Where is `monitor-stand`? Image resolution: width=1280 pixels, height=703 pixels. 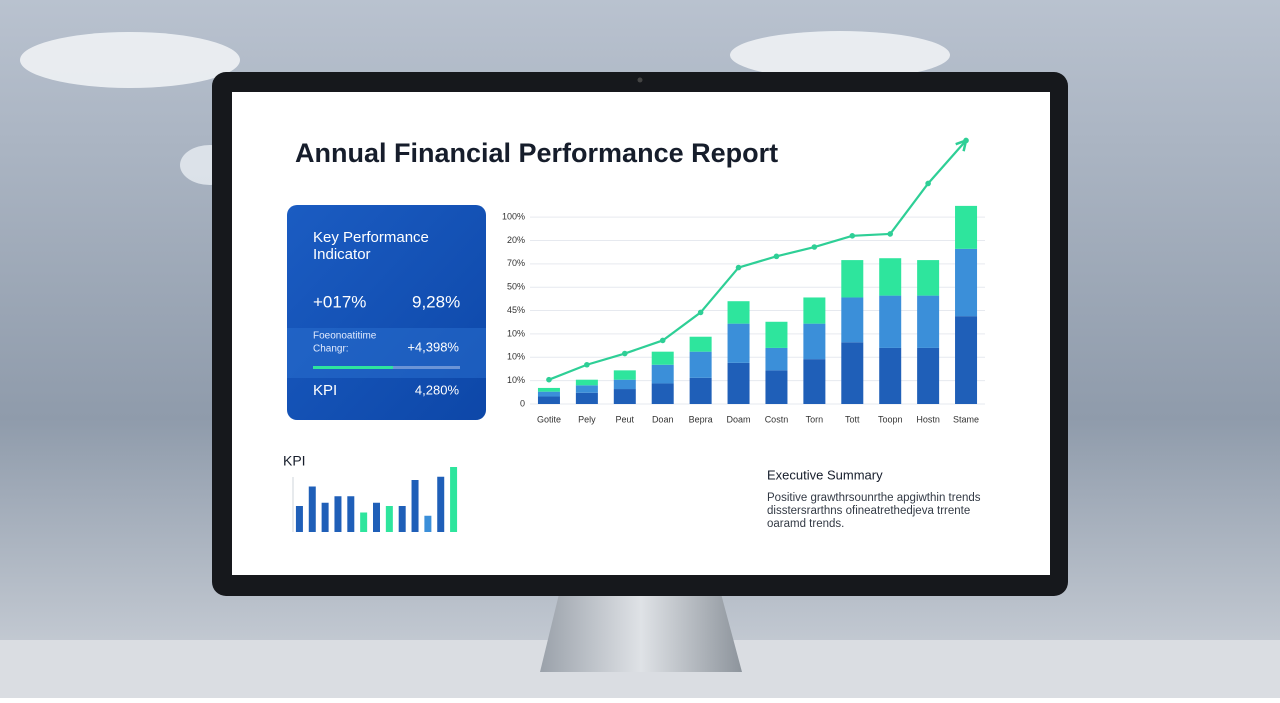
monitor-stand is located at coordinates (641, 631).